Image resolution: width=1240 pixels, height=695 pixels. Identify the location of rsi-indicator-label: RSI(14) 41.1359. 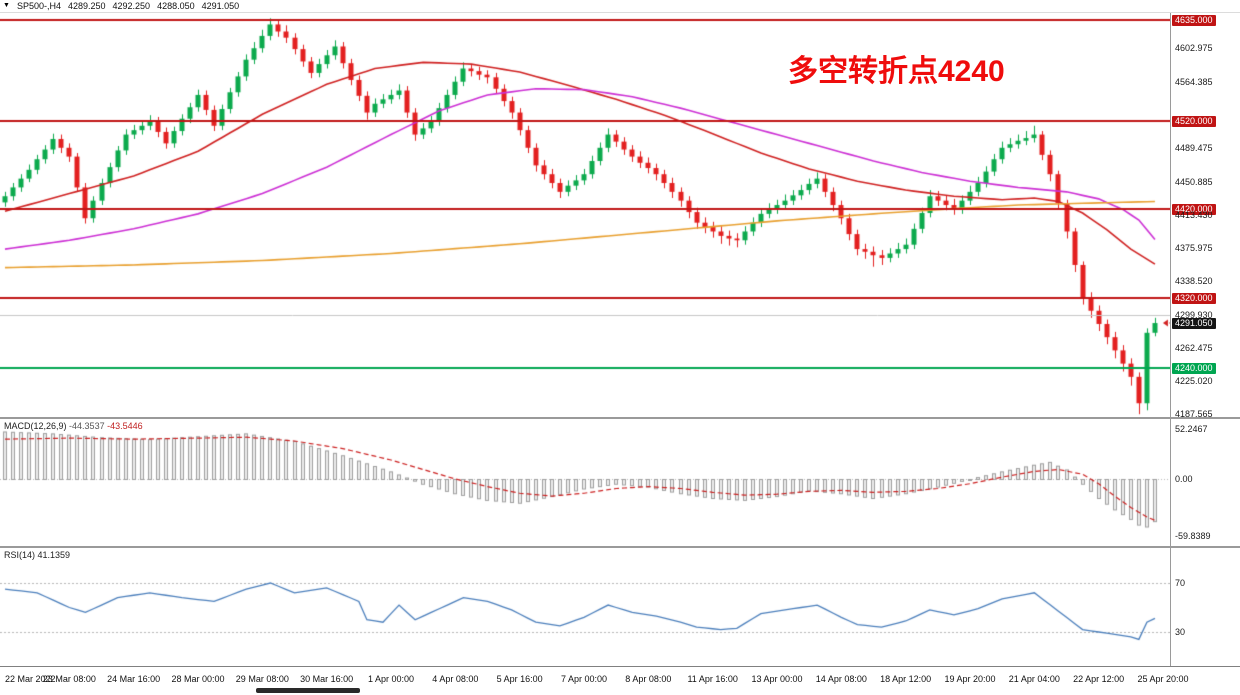
(37, 555).